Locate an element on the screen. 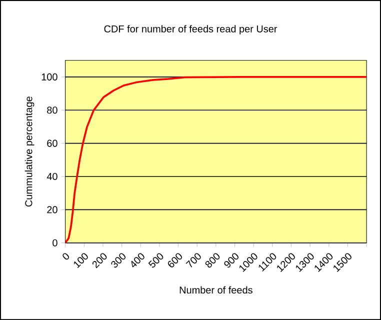 The image size is (381, 320). x-axis-title: Number of feeds is located at coordinates (216, 290).